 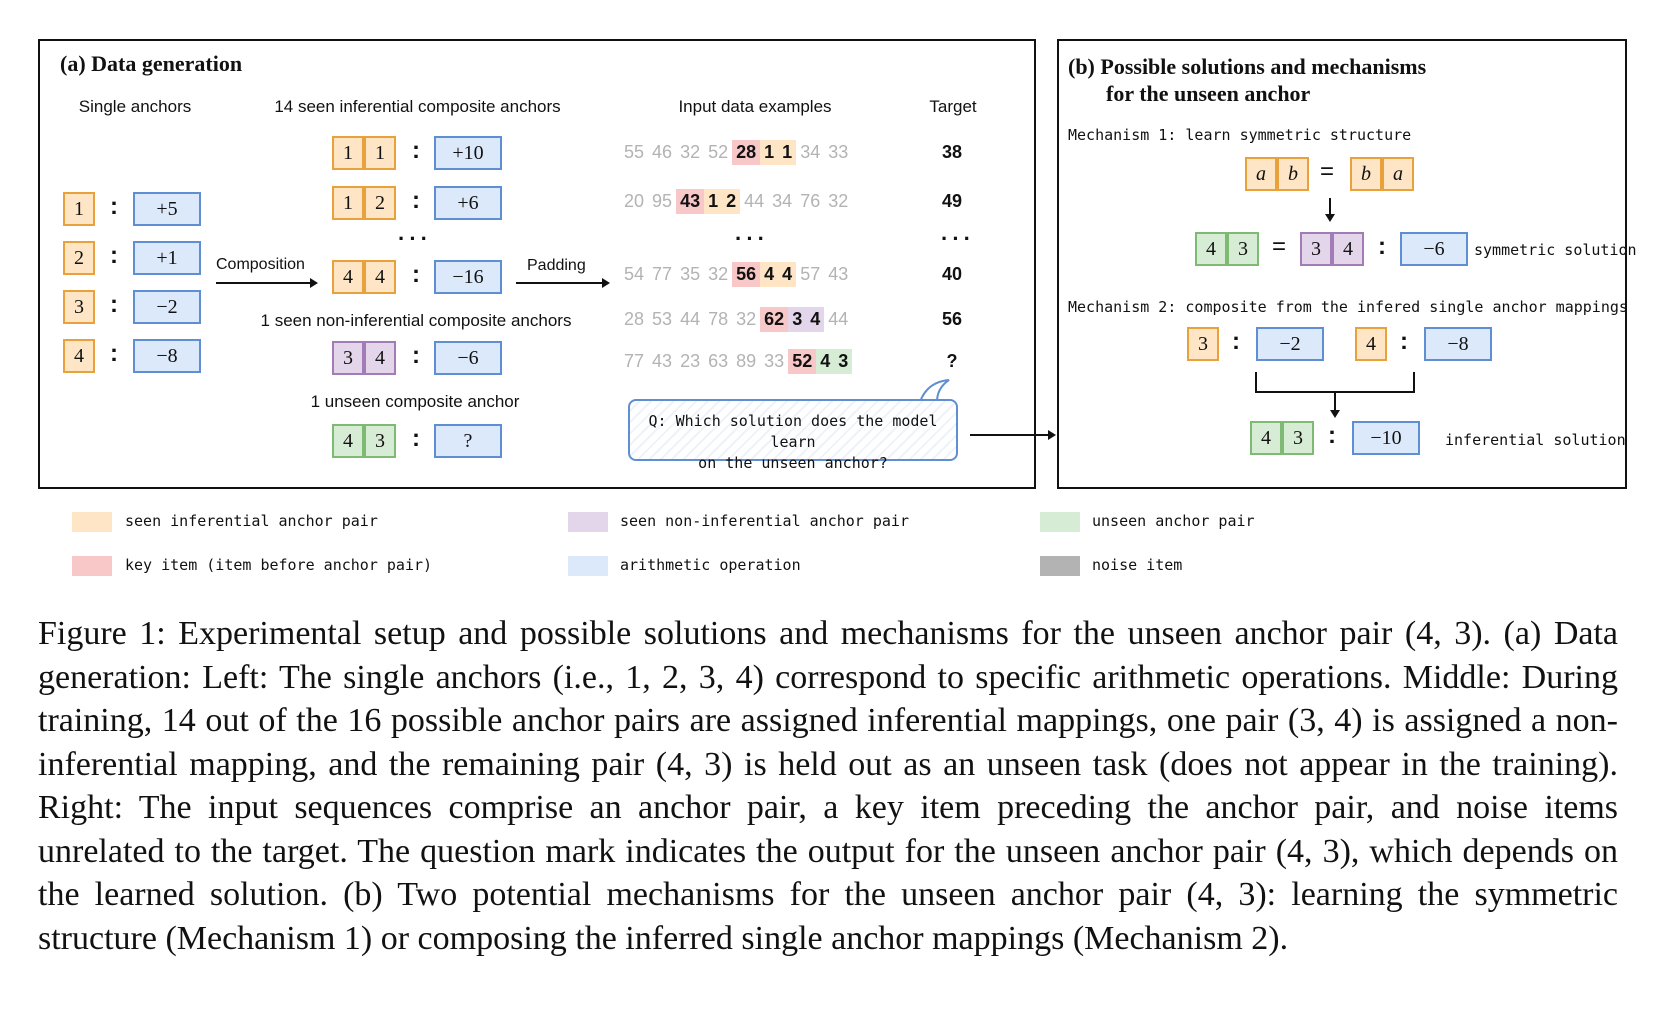 I want to click on example-sequence: 20 95 43 1 2 44 34 76 32, so click(x=736, y=201).